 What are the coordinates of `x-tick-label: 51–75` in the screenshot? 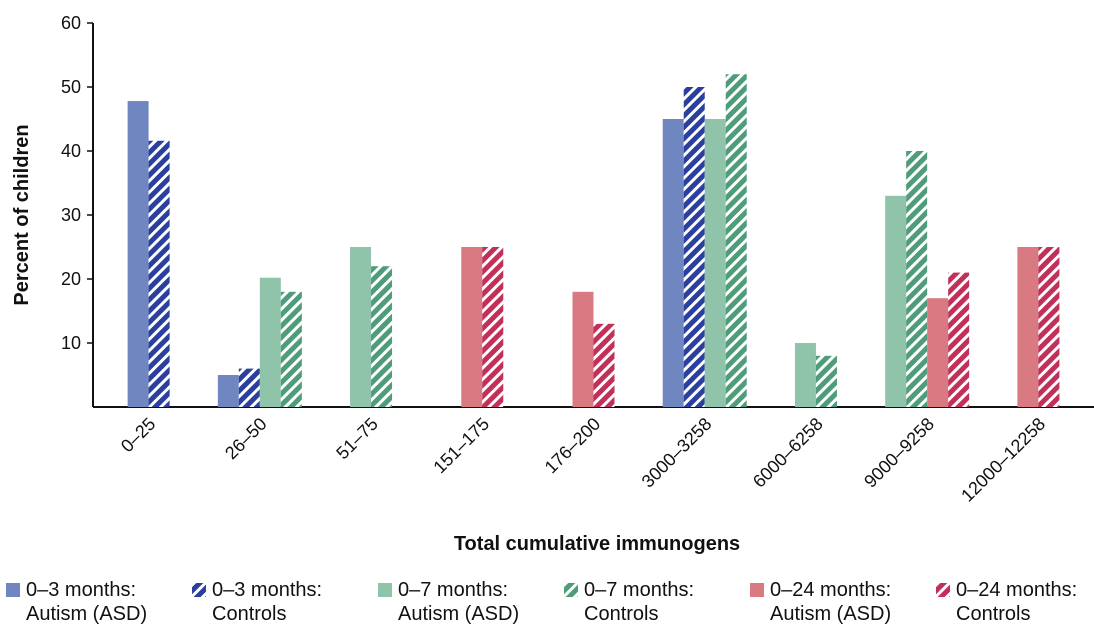 It's located at (357, 439).